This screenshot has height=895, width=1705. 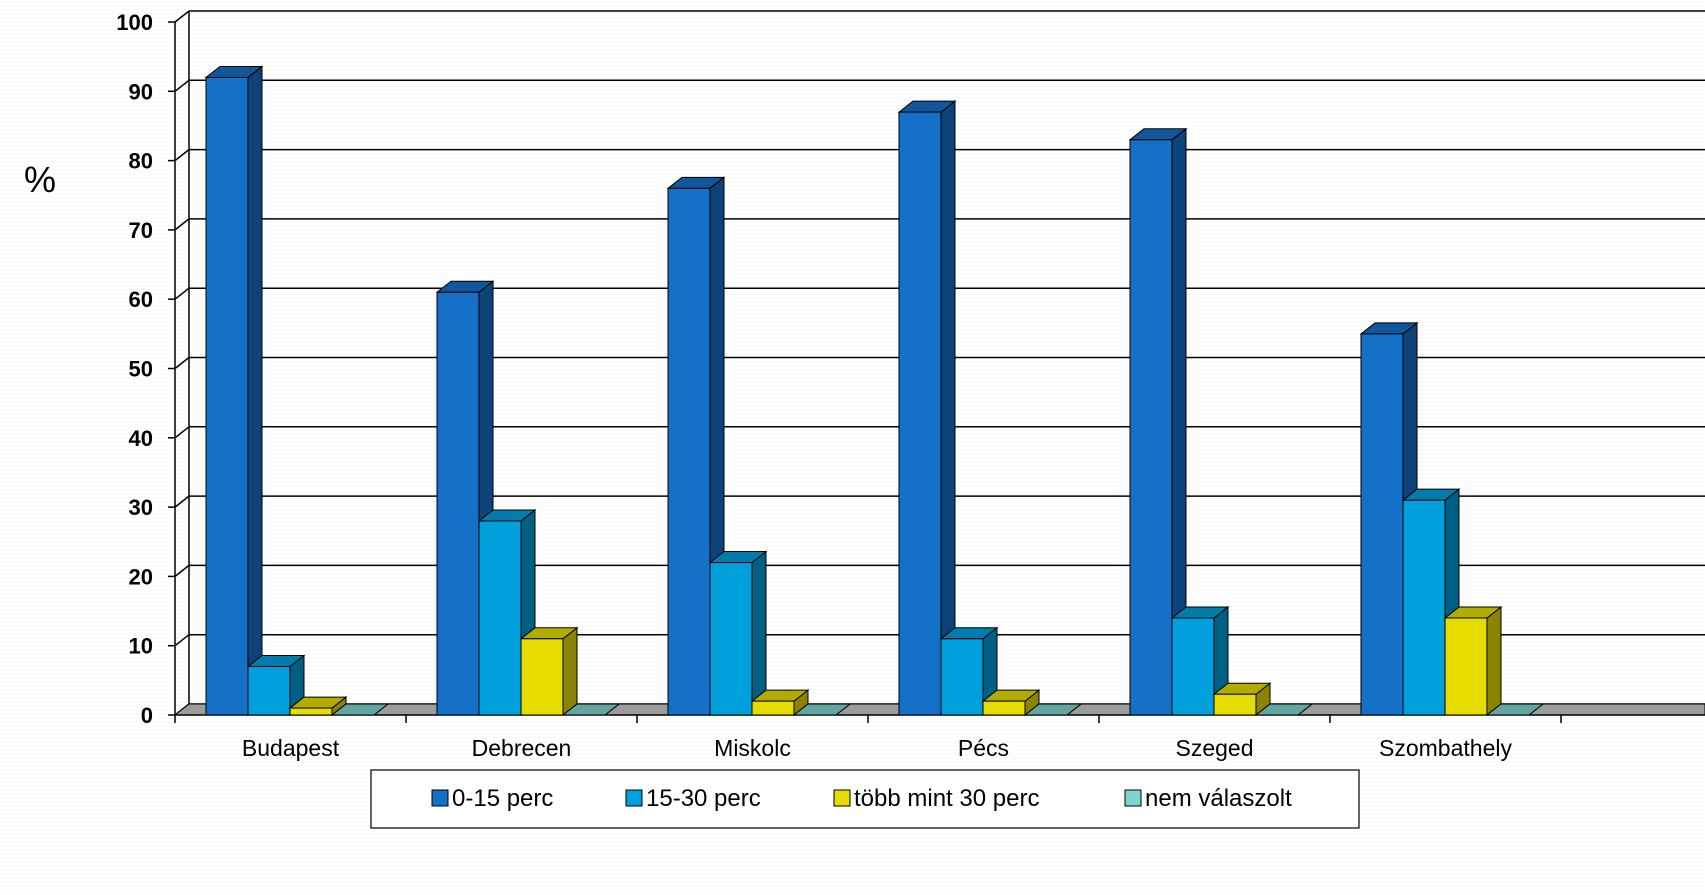 I want to click on bar-Budapest-több mint 30 perc, so click(x=318, y=706).